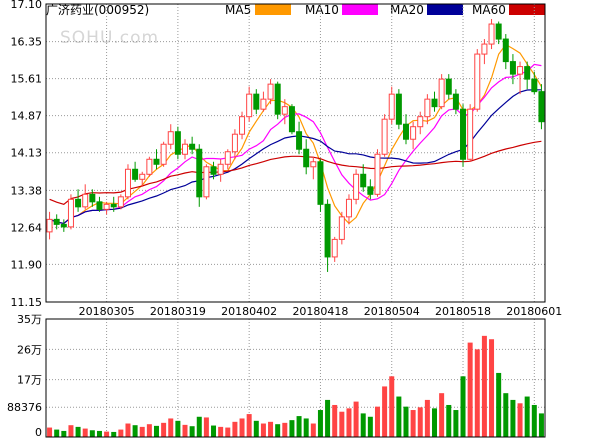 This screenshot has width=600, height=440. I want to click on price-tick-label: 16.35, so click(27, 42).